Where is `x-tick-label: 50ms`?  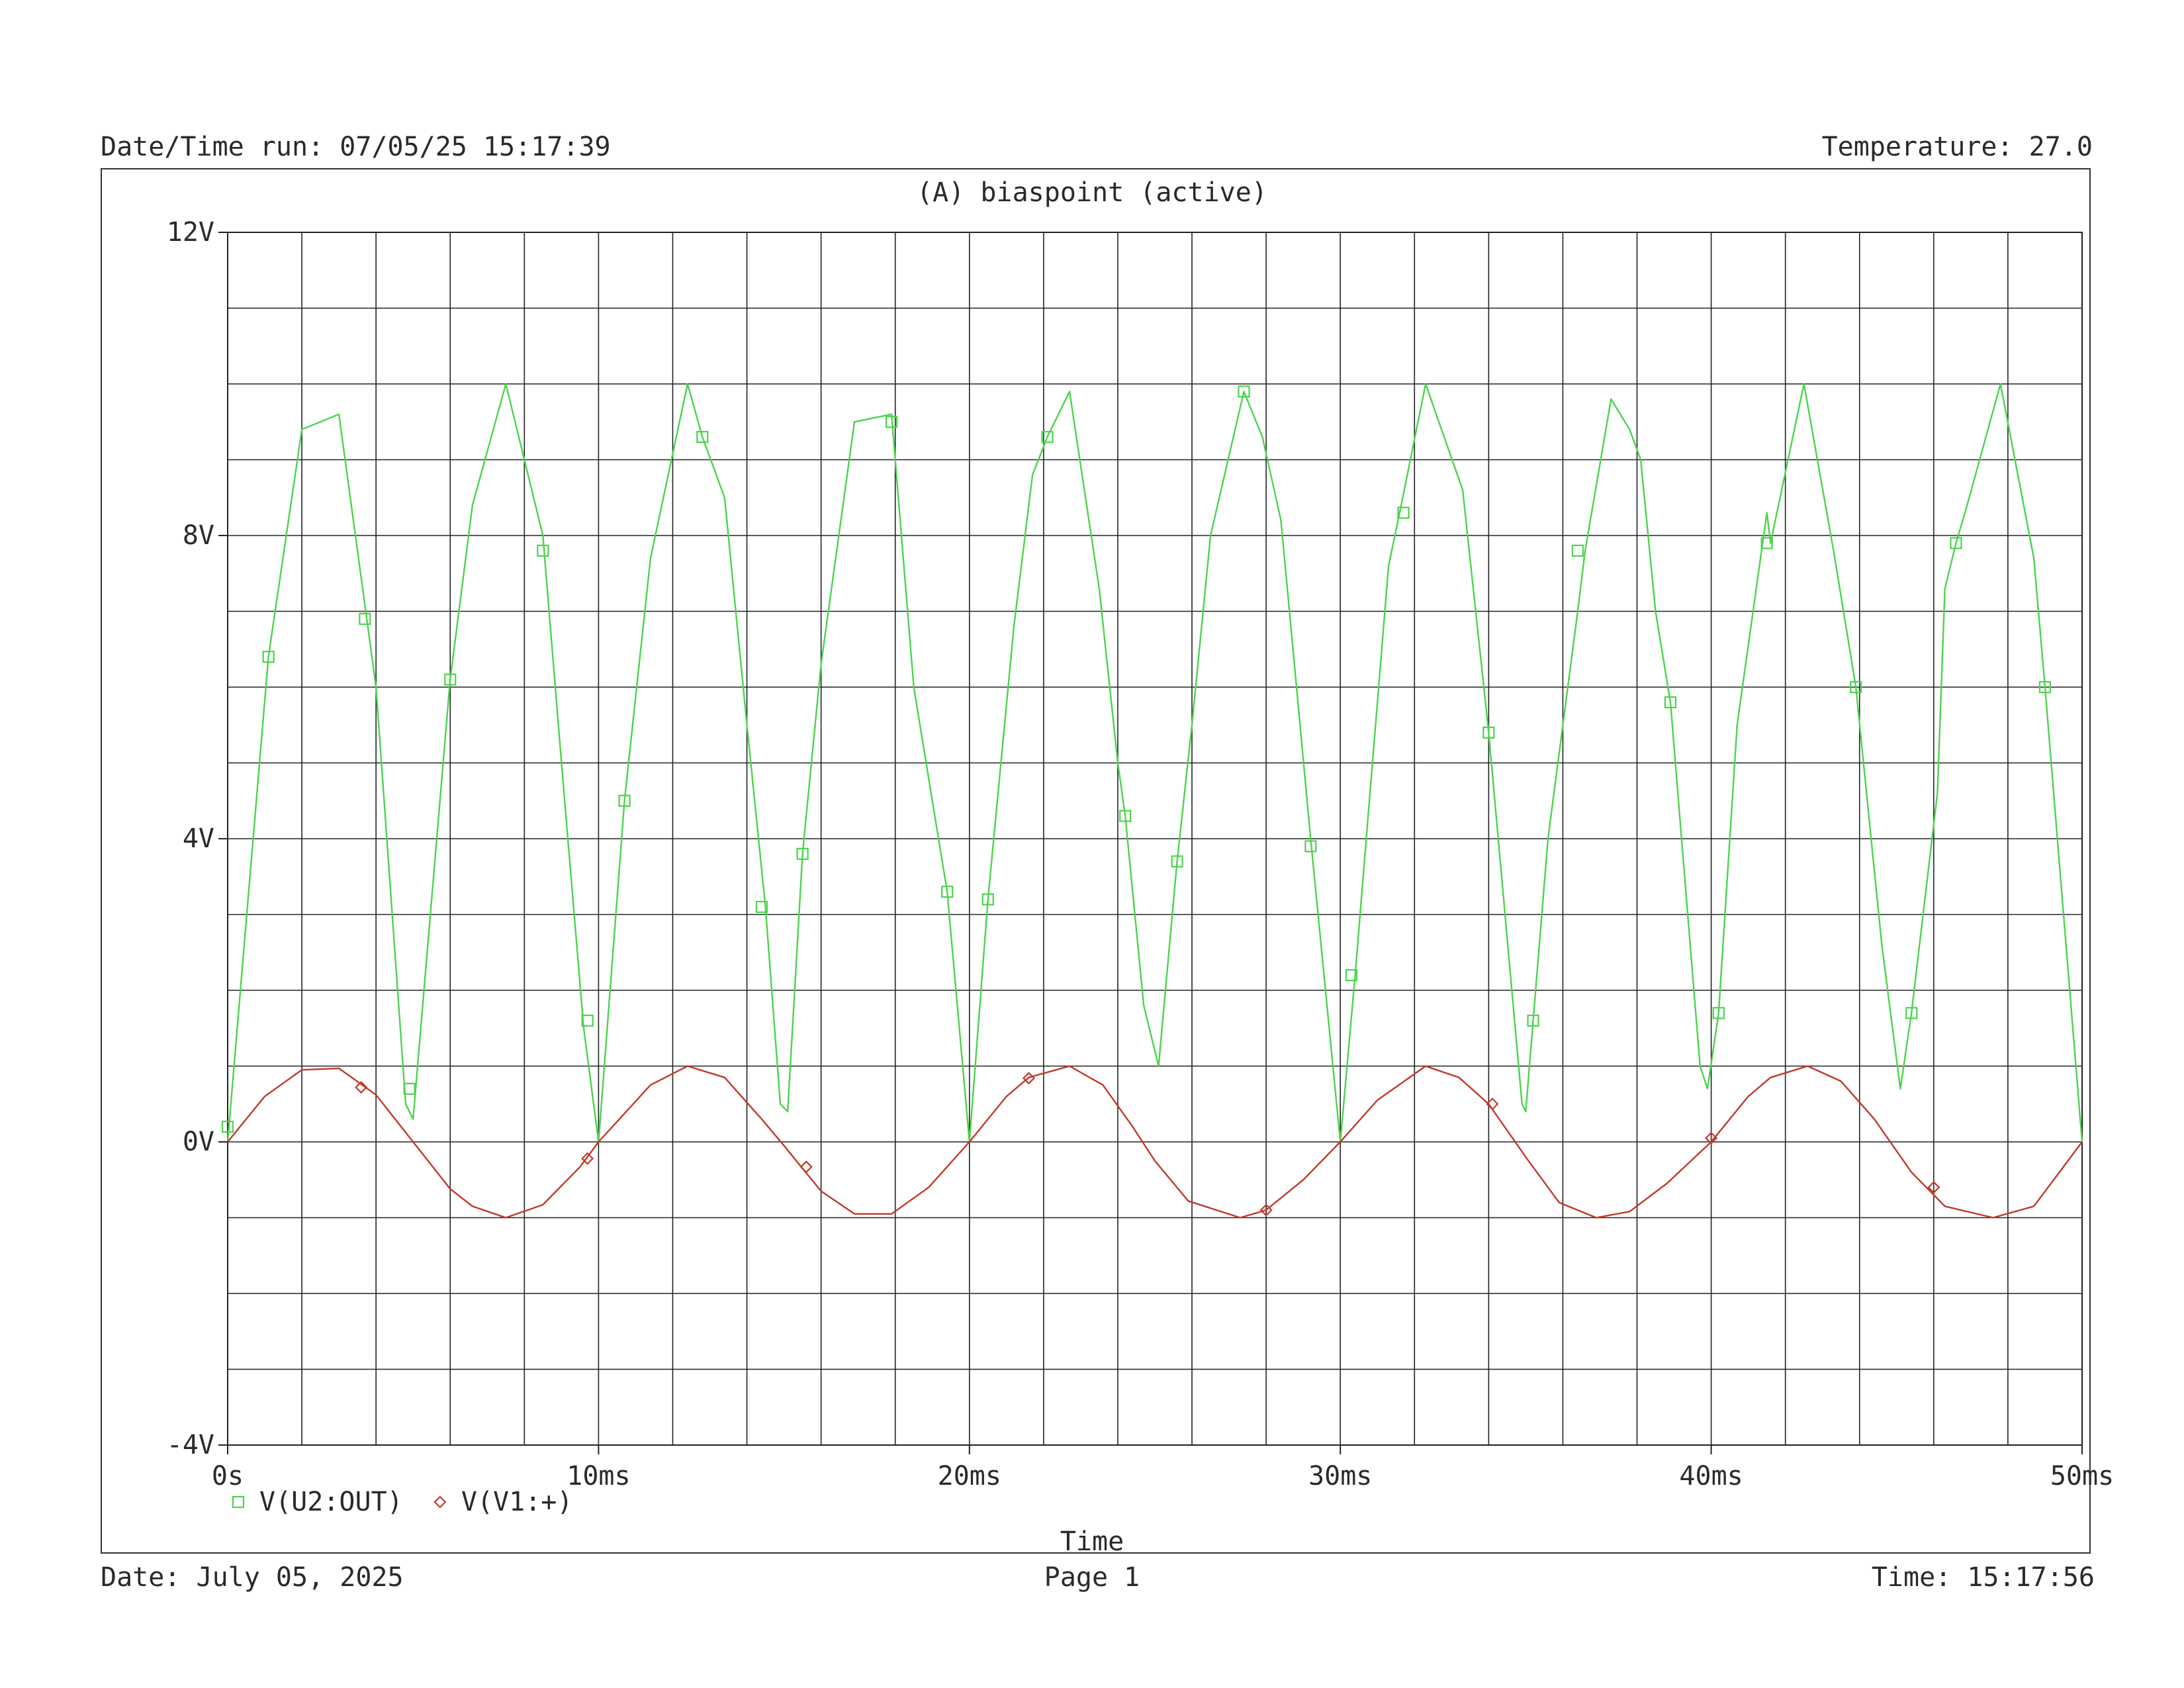 x-tick-label: 50ms is located at coordinates (2082, 1476).